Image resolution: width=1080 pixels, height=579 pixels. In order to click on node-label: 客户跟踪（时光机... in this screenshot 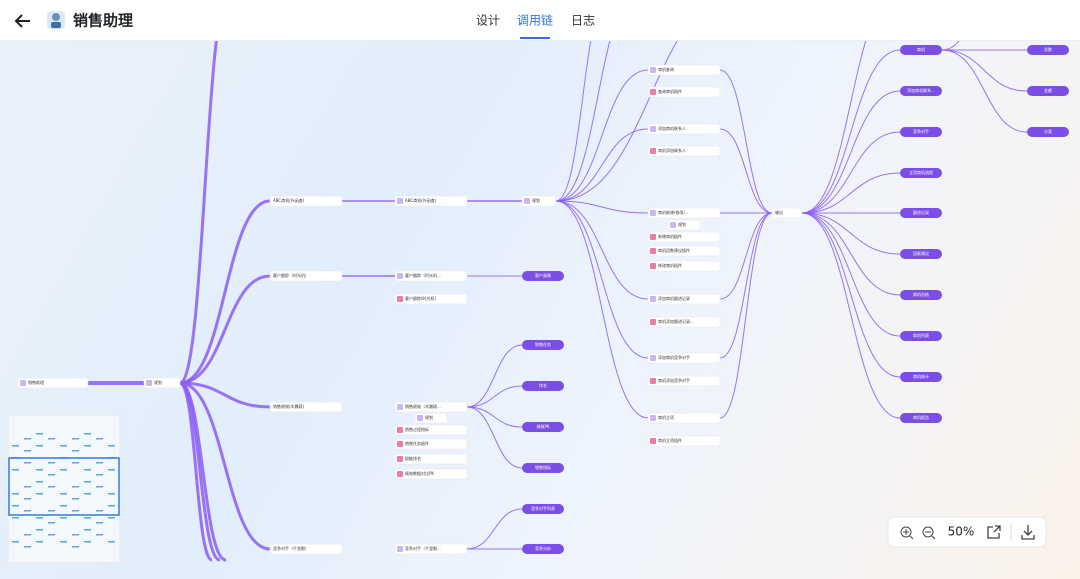, I will do `click(423, 275)`.